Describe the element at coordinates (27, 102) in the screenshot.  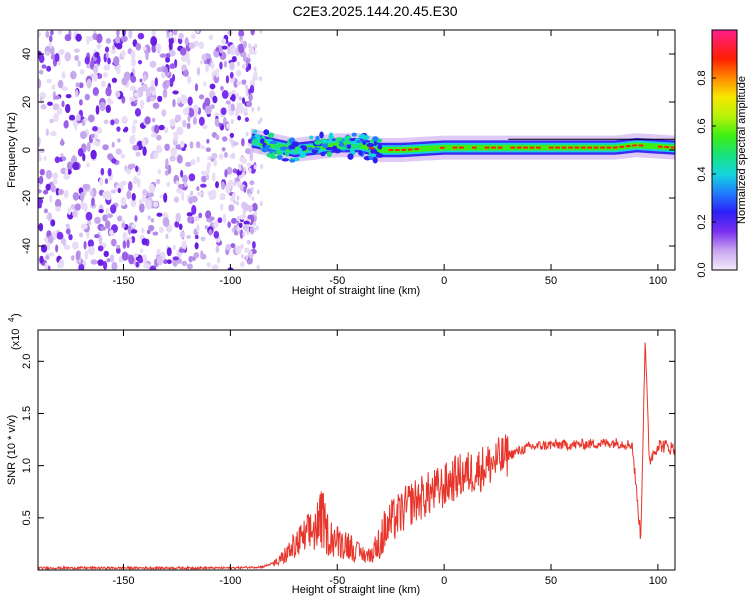
I see `spectrogram-y-tick-label: 20` at that location.